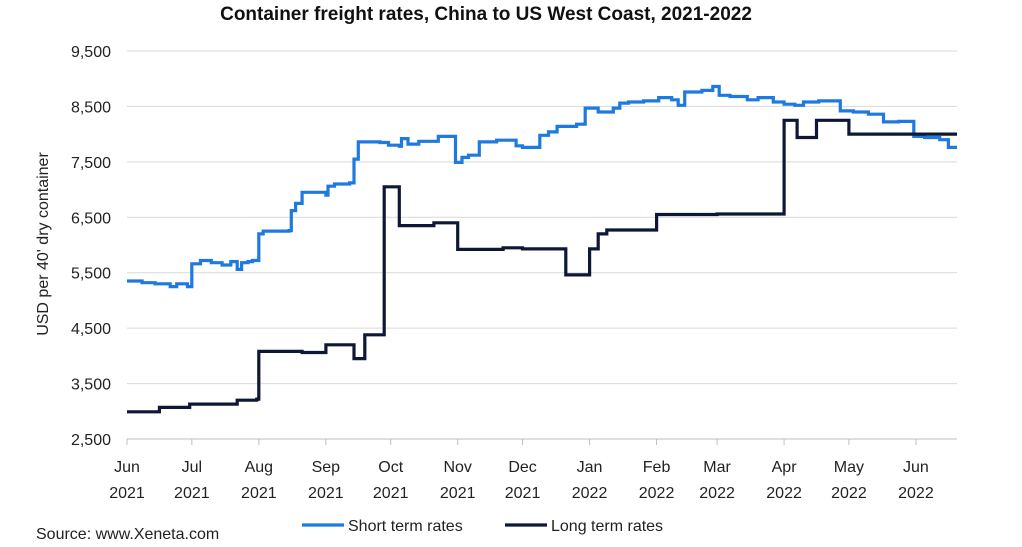  I want to click on legend-label-1: Long term rates, so click(607, 526).